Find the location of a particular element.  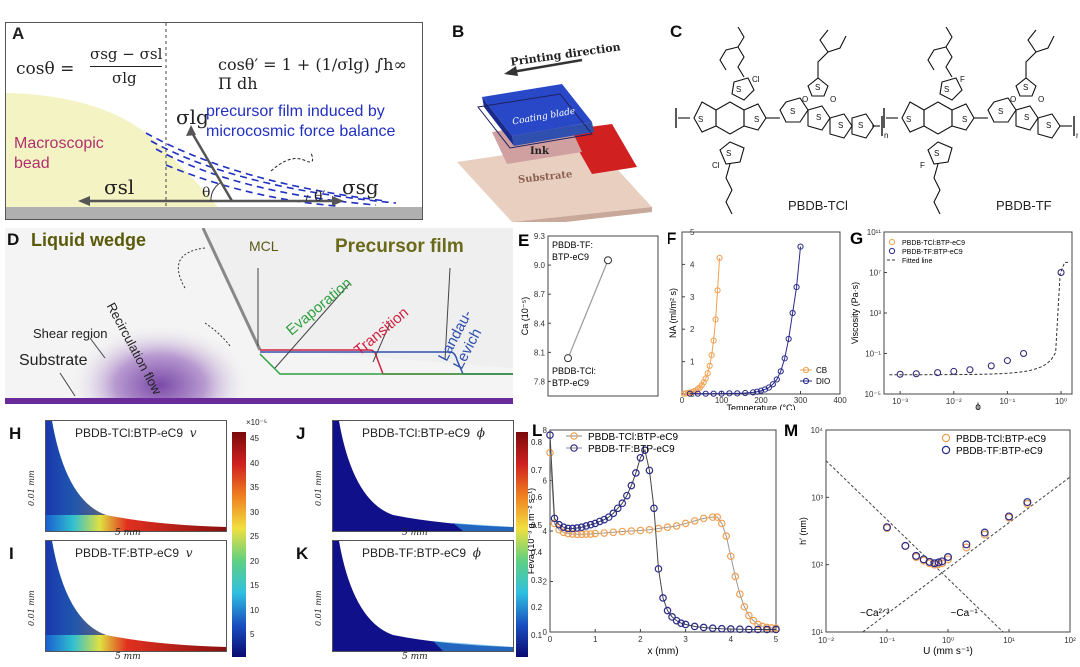

panel-k-variable: ϕ is located at coordinates (476, 553).